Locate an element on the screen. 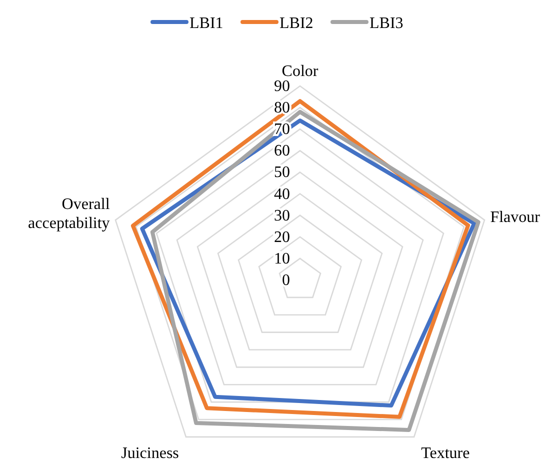 This screenshot has width=555, height=462. spoke-label: Color is located at coordinates (300, 71).